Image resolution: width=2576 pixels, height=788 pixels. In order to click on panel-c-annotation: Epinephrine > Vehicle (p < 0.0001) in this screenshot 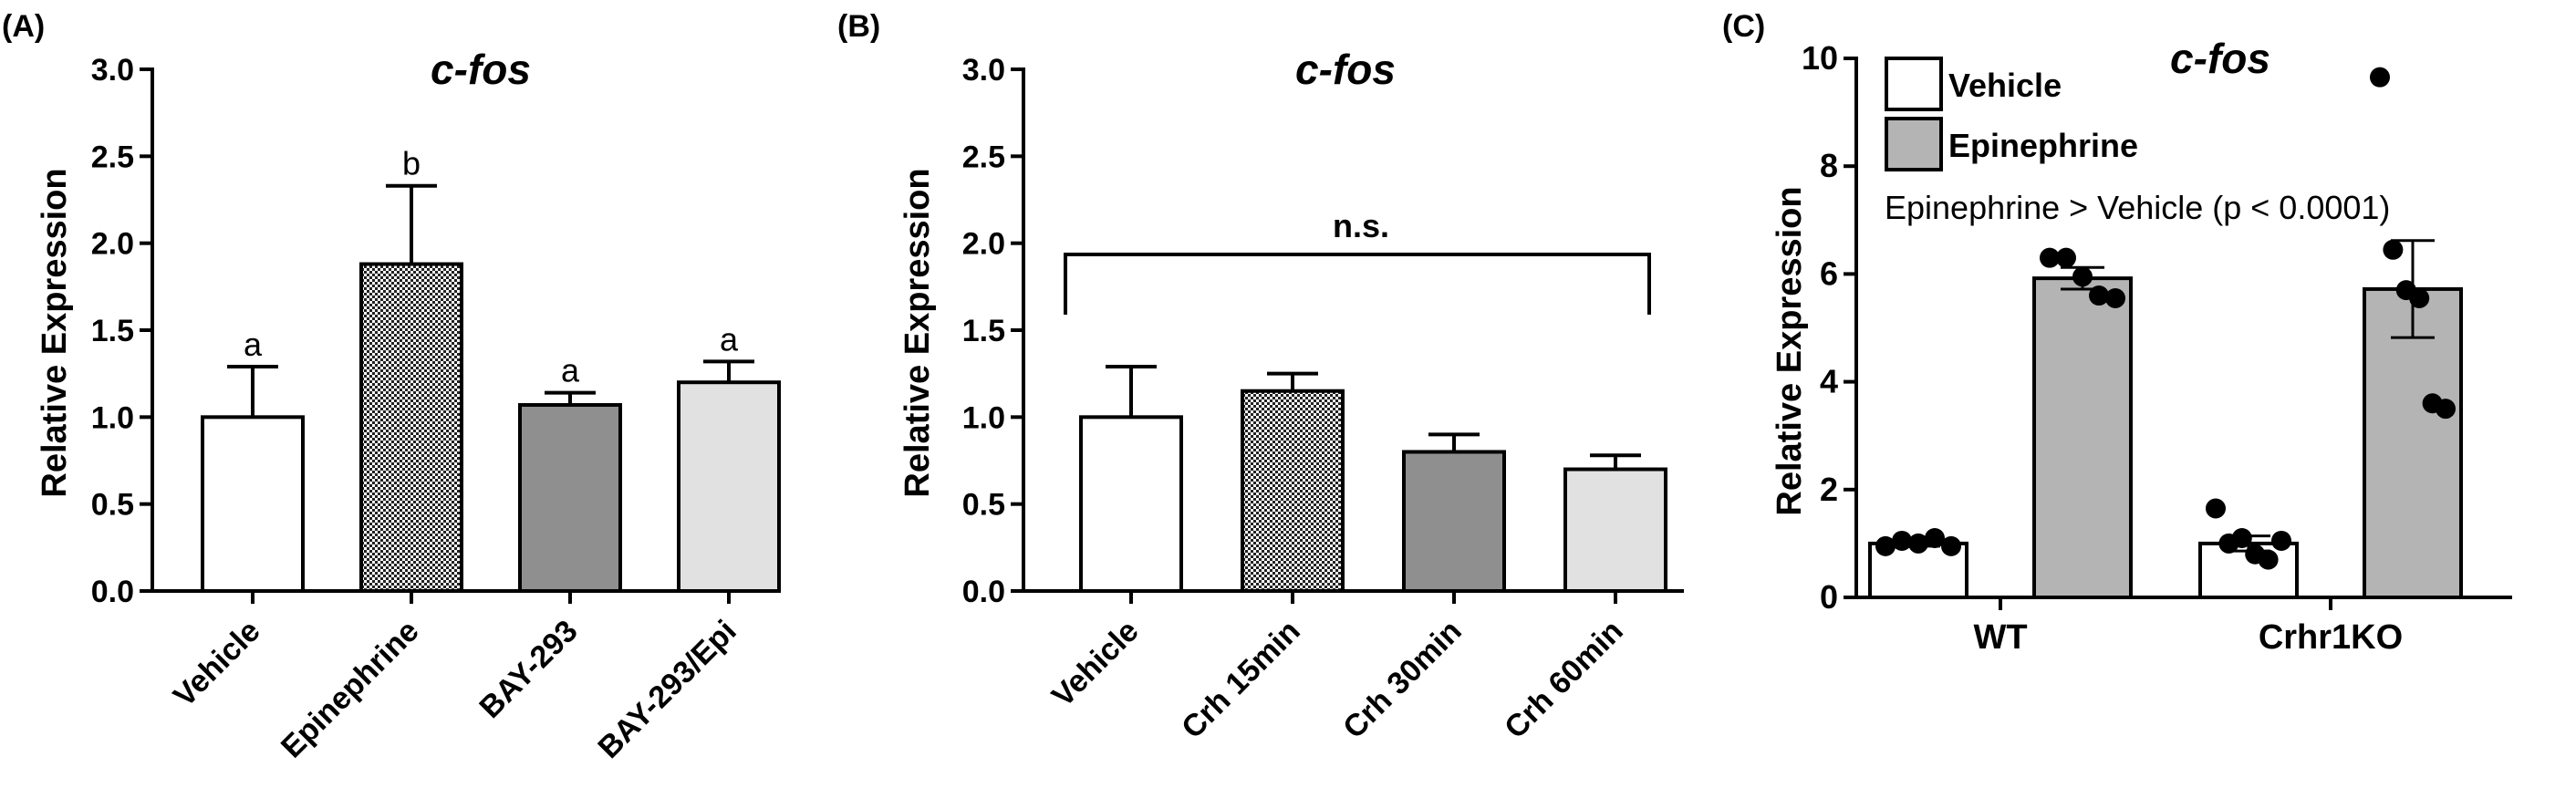, I will do `click(2137, 207)`.